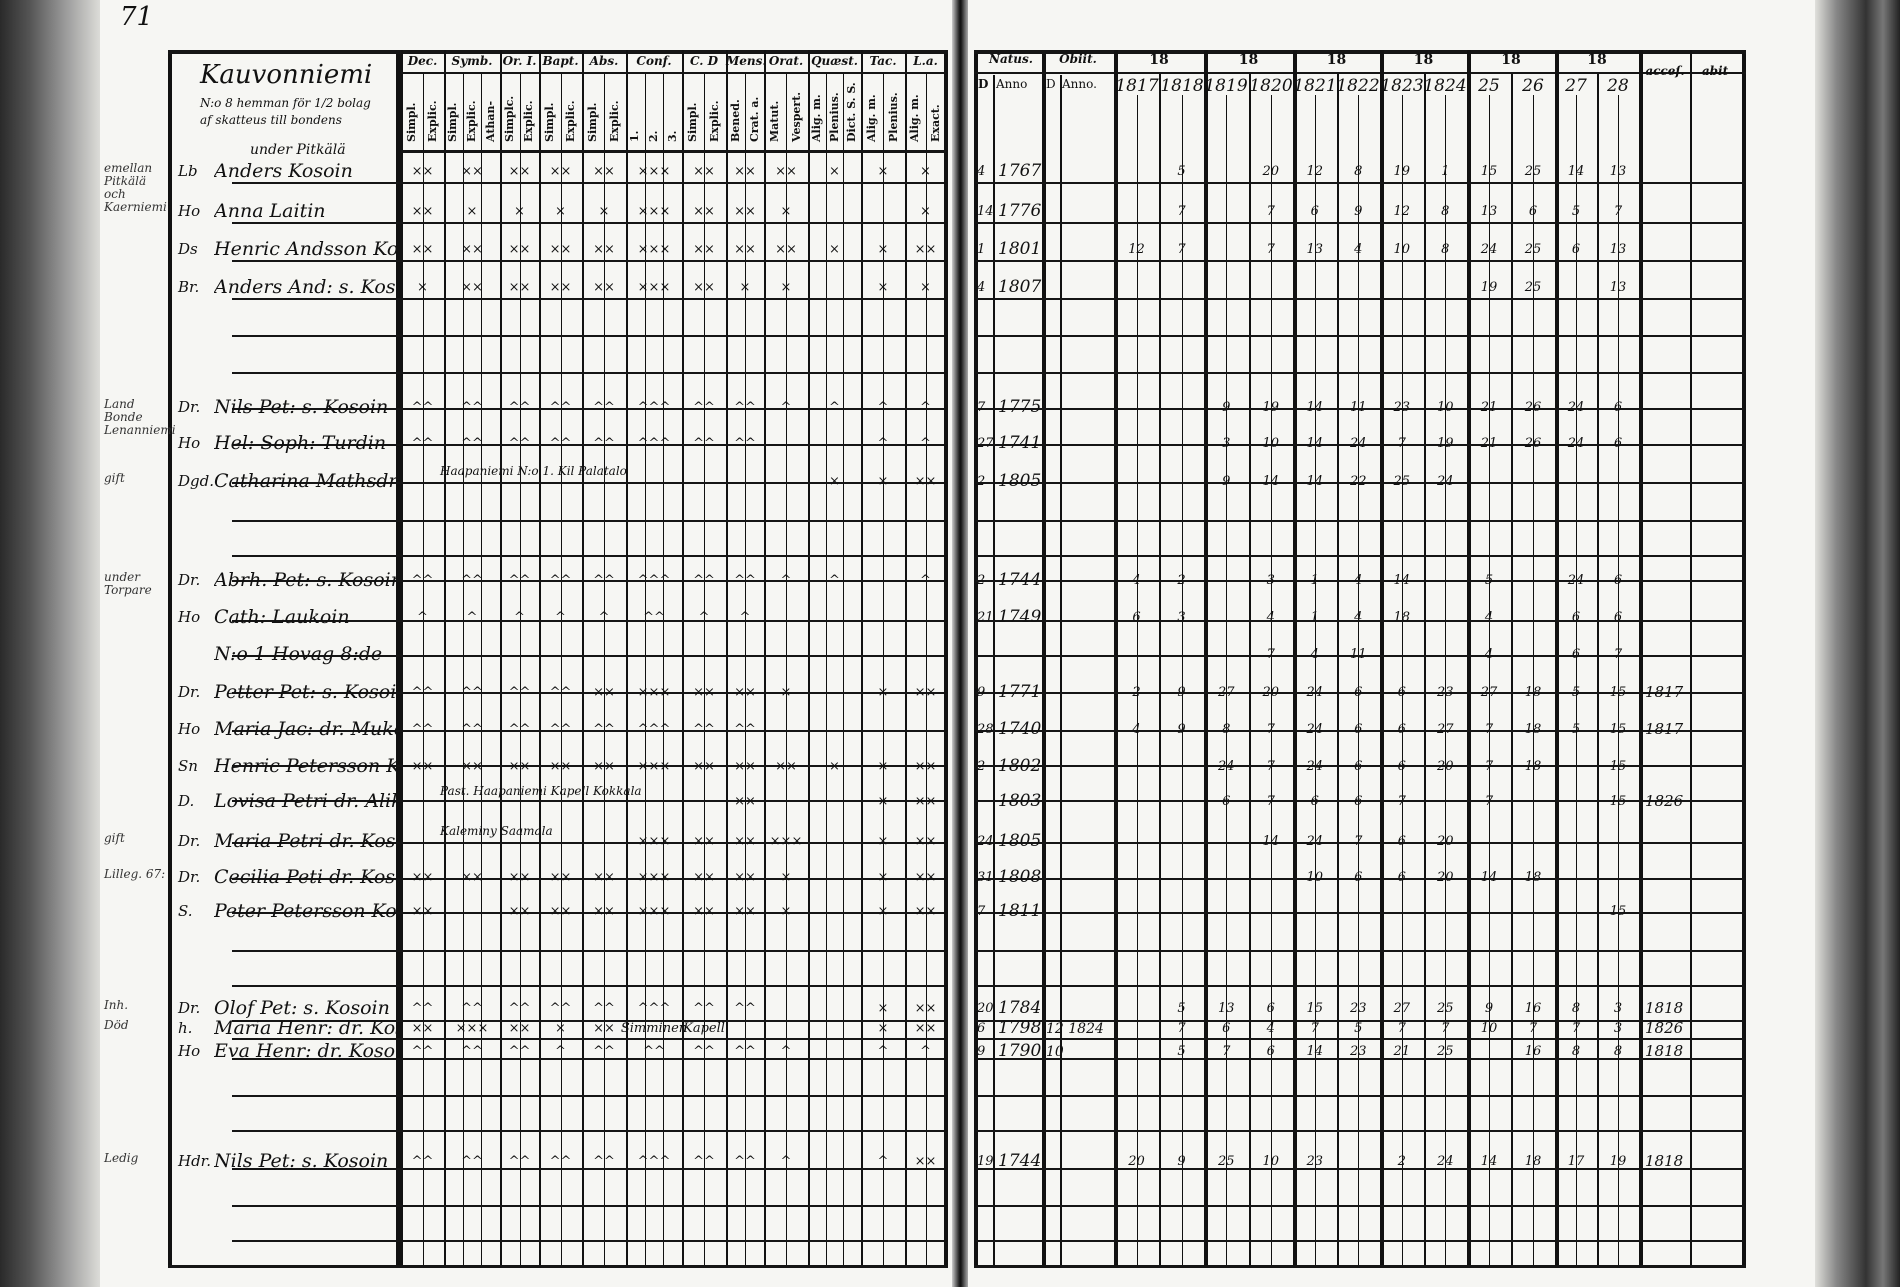 The height and width of the screenshot is (1287, 1900). What do you see at coordinates (786, 61) in the screenshot?
I see `header-orat: Orat.` at bounding box center [786, 61].